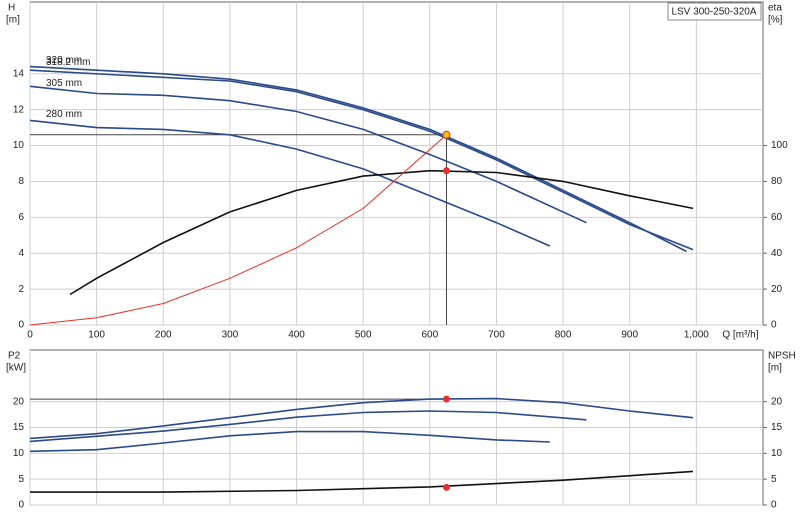 Image resolution: width=800 pixels, height=525 pixels. What do you see at coordinates (163, 335) in the screenshot?
I see `x-tick-label: 200` at bounding box center [163, 335].